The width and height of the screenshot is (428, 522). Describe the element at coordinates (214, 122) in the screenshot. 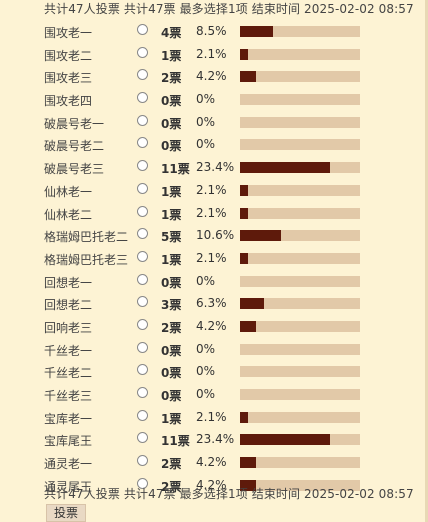

I see `poll-option-row: 破晨号老一 0票 0%` at that location.